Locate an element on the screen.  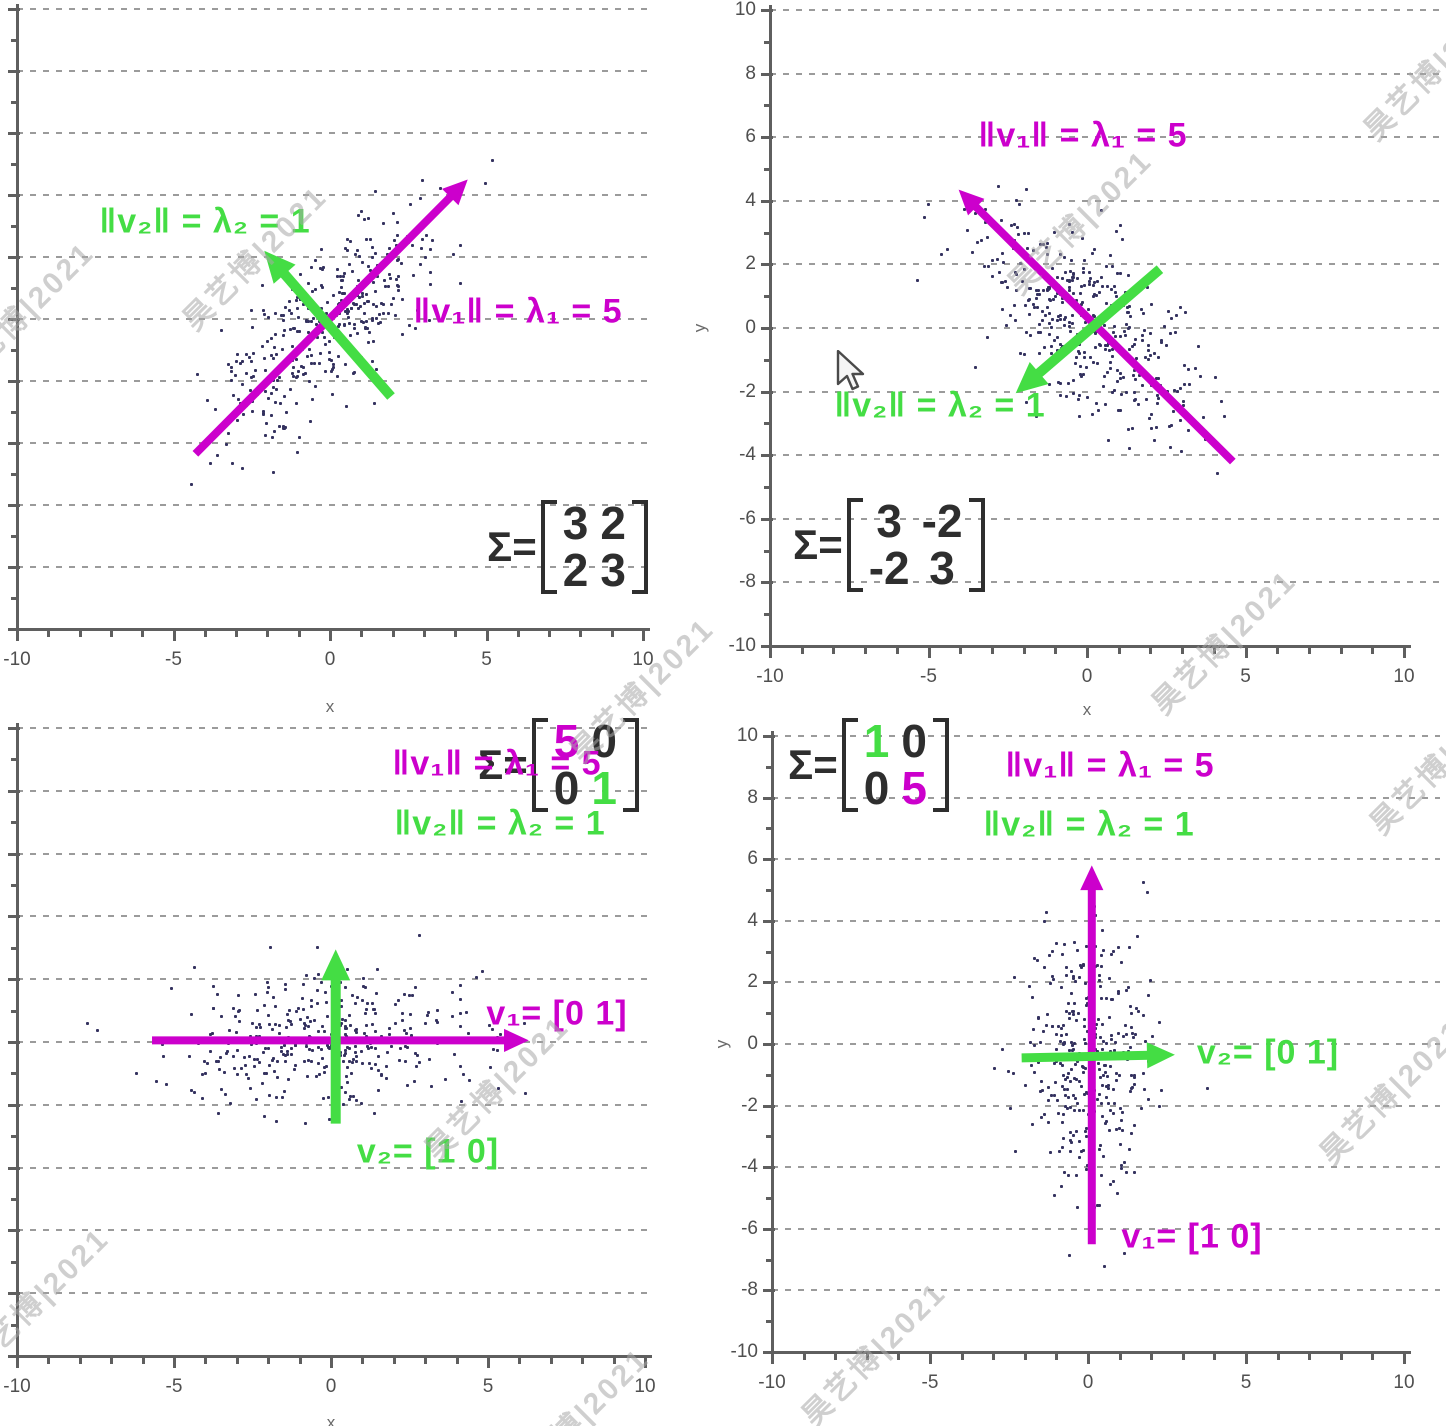
gridline-y10 is located at coordinates (1105, 10).